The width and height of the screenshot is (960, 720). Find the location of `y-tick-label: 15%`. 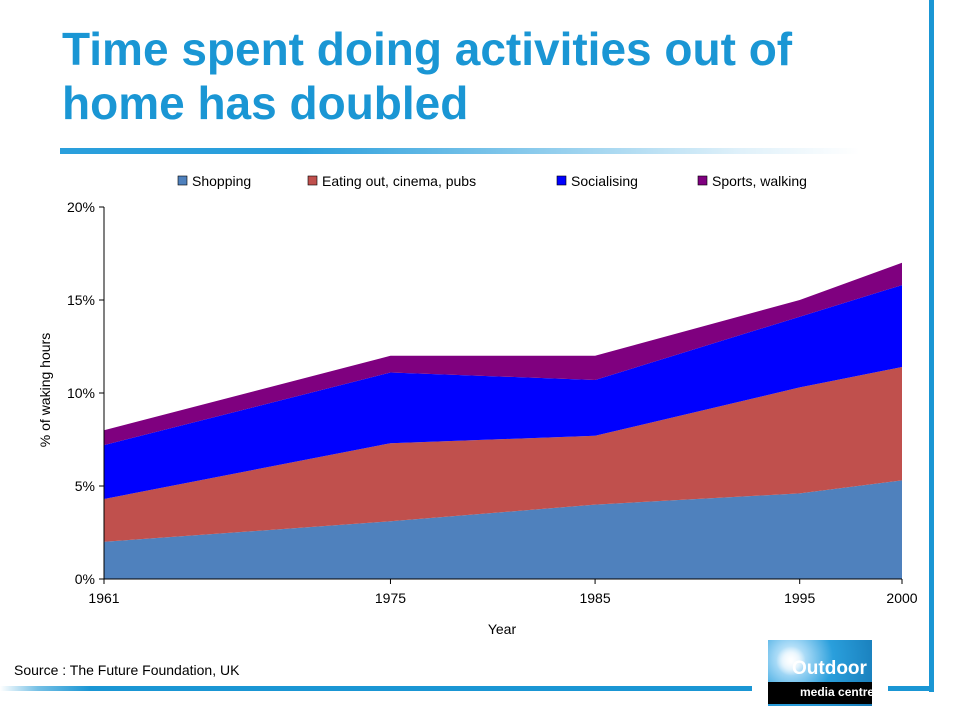

y-tick-label: 15% is located at coordinates (81, 300).